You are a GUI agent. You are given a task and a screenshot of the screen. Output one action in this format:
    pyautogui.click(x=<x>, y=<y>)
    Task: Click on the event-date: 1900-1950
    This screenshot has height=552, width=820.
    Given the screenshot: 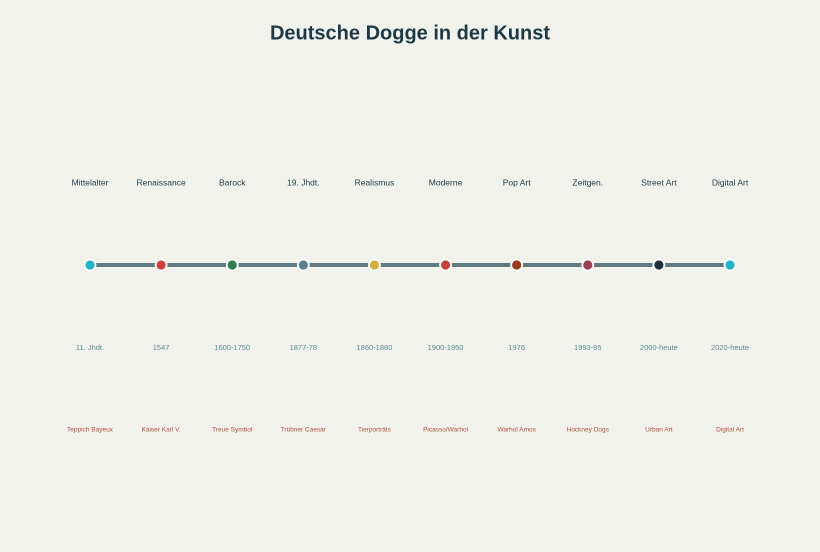 What is the action you would take?
    pyautogui.click(x=446, y=347)
    